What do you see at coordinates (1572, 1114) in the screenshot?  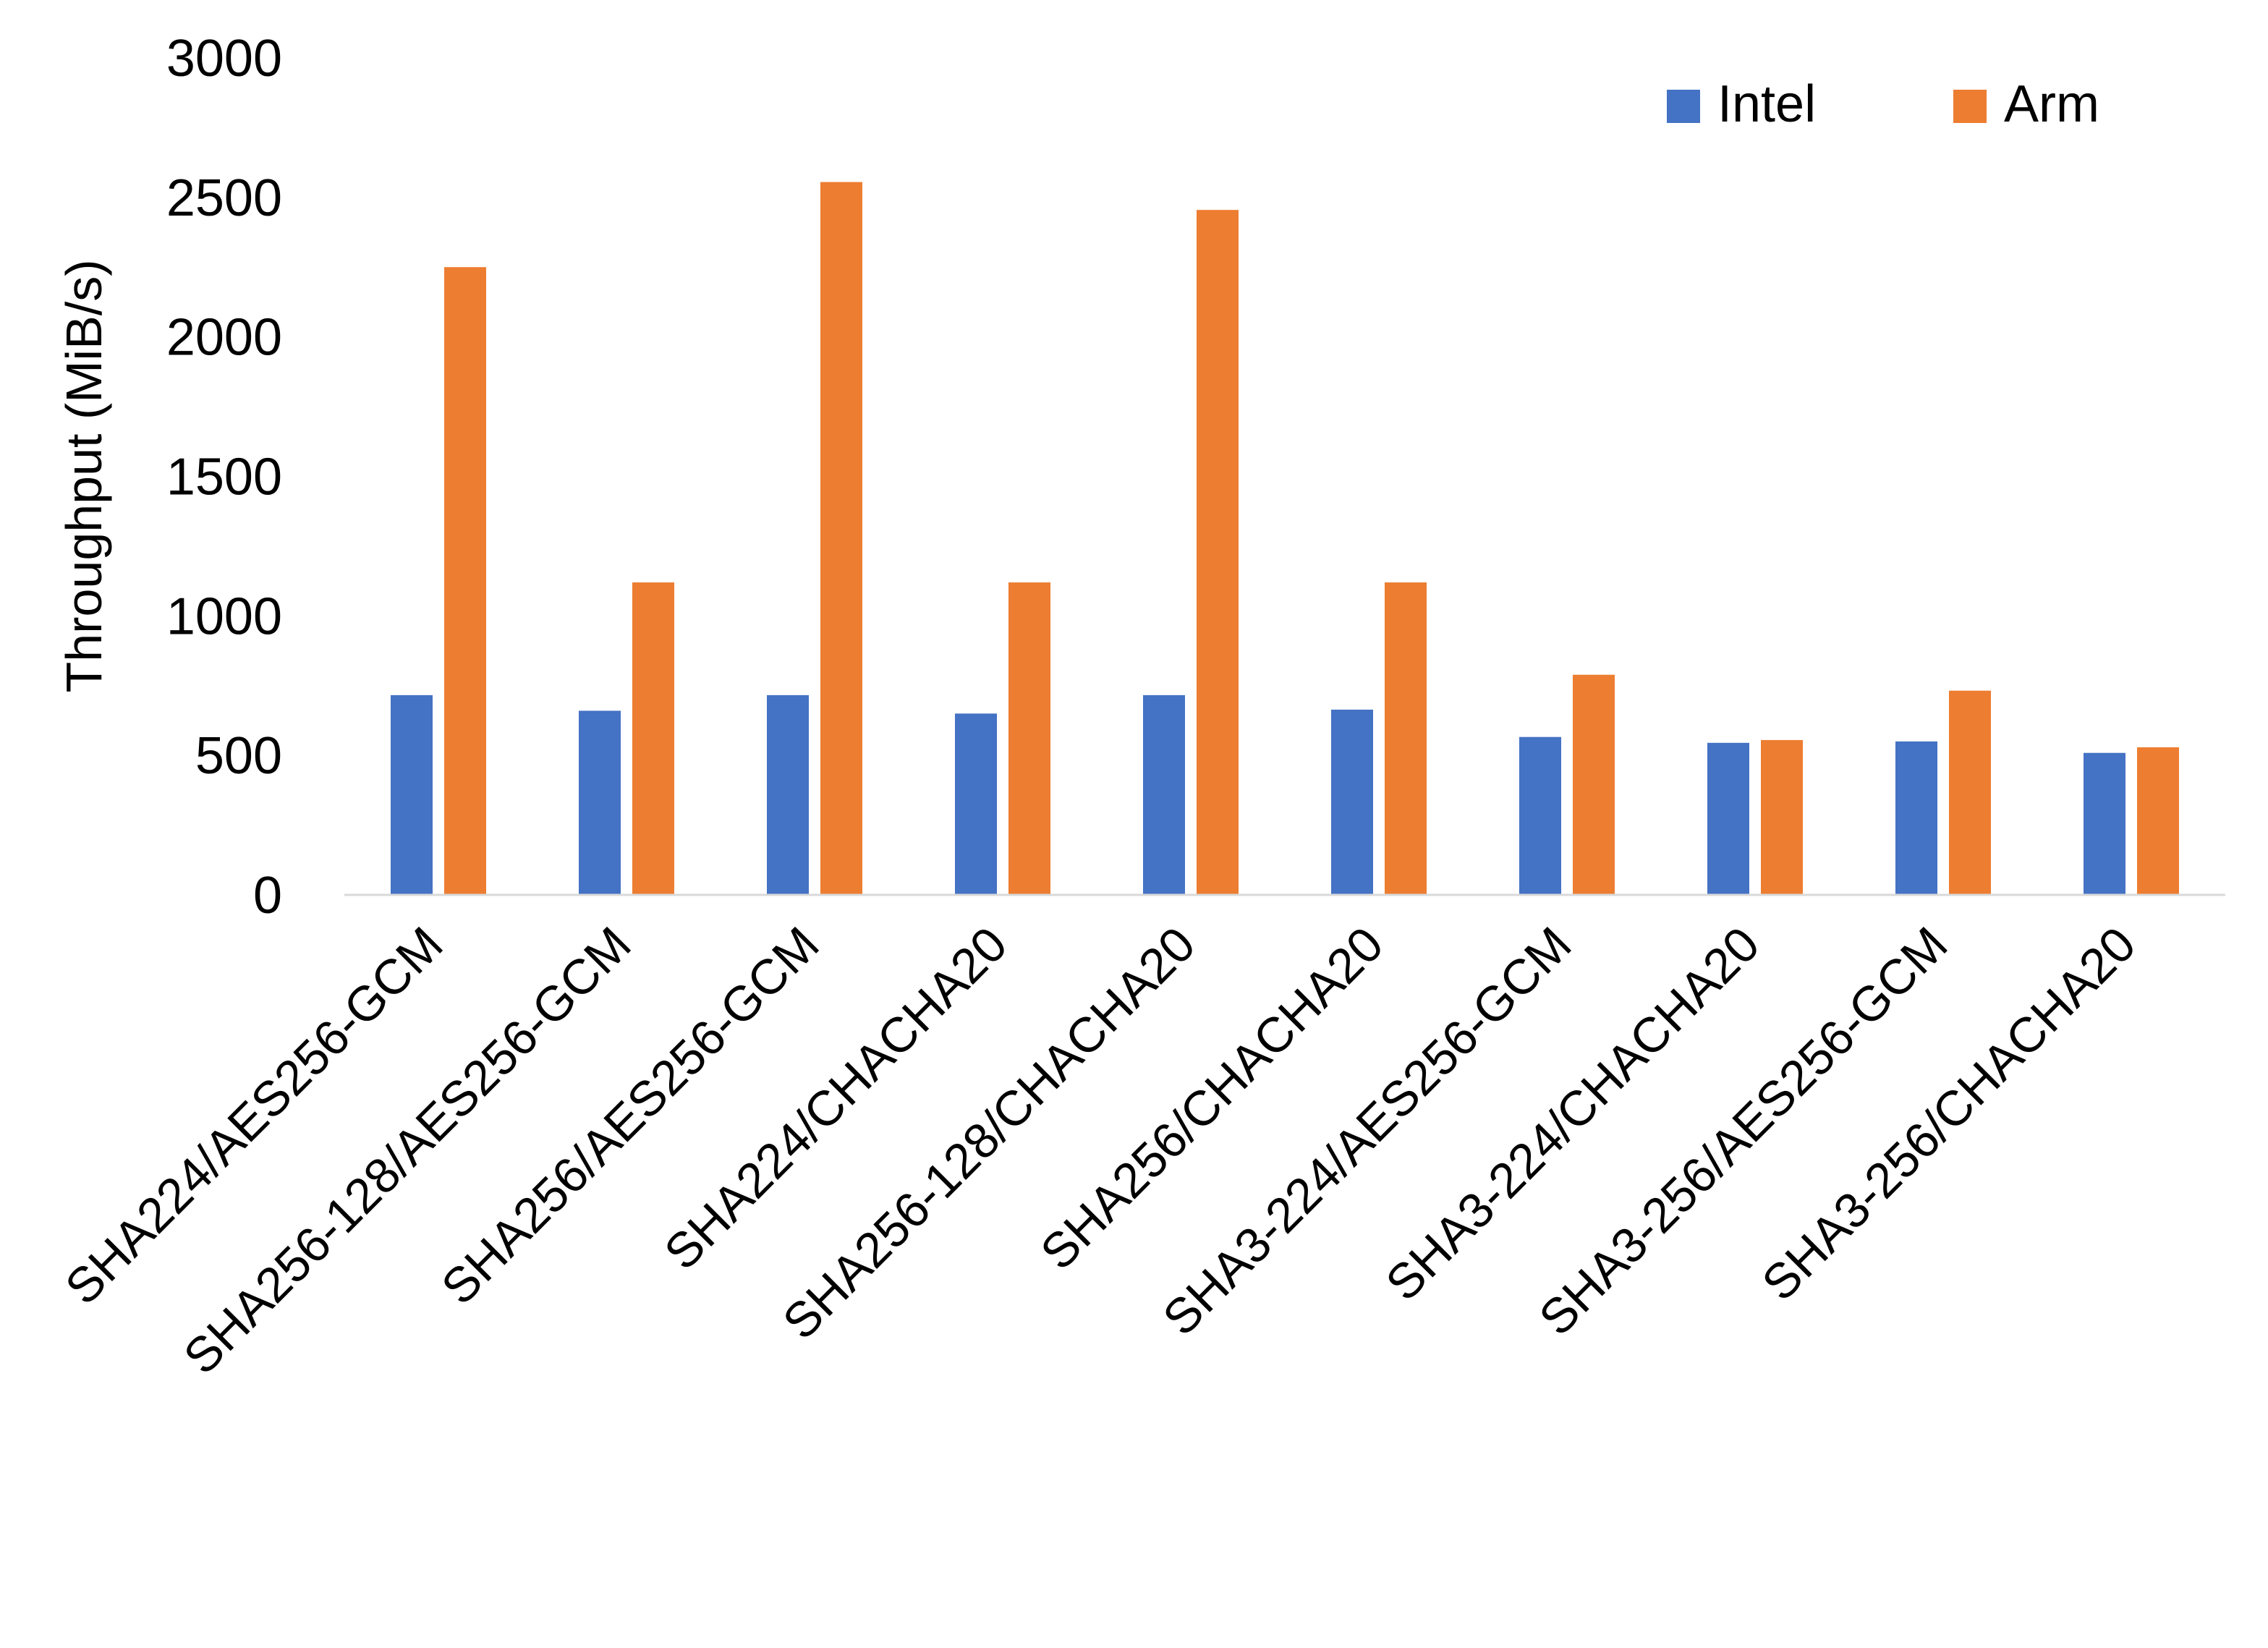 I see `x-tick-label: SHA3-224/CHACHA20` at bounding box center [1572, 1114].